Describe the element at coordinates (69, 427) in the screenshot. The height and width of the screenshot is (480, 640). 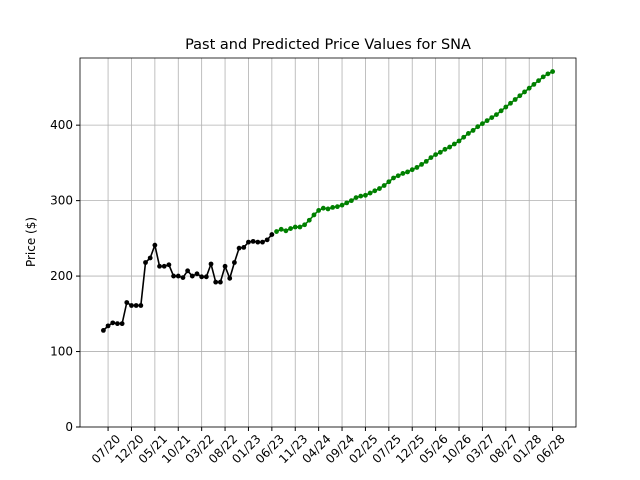
I see `y-tick-label: 0` at that location.